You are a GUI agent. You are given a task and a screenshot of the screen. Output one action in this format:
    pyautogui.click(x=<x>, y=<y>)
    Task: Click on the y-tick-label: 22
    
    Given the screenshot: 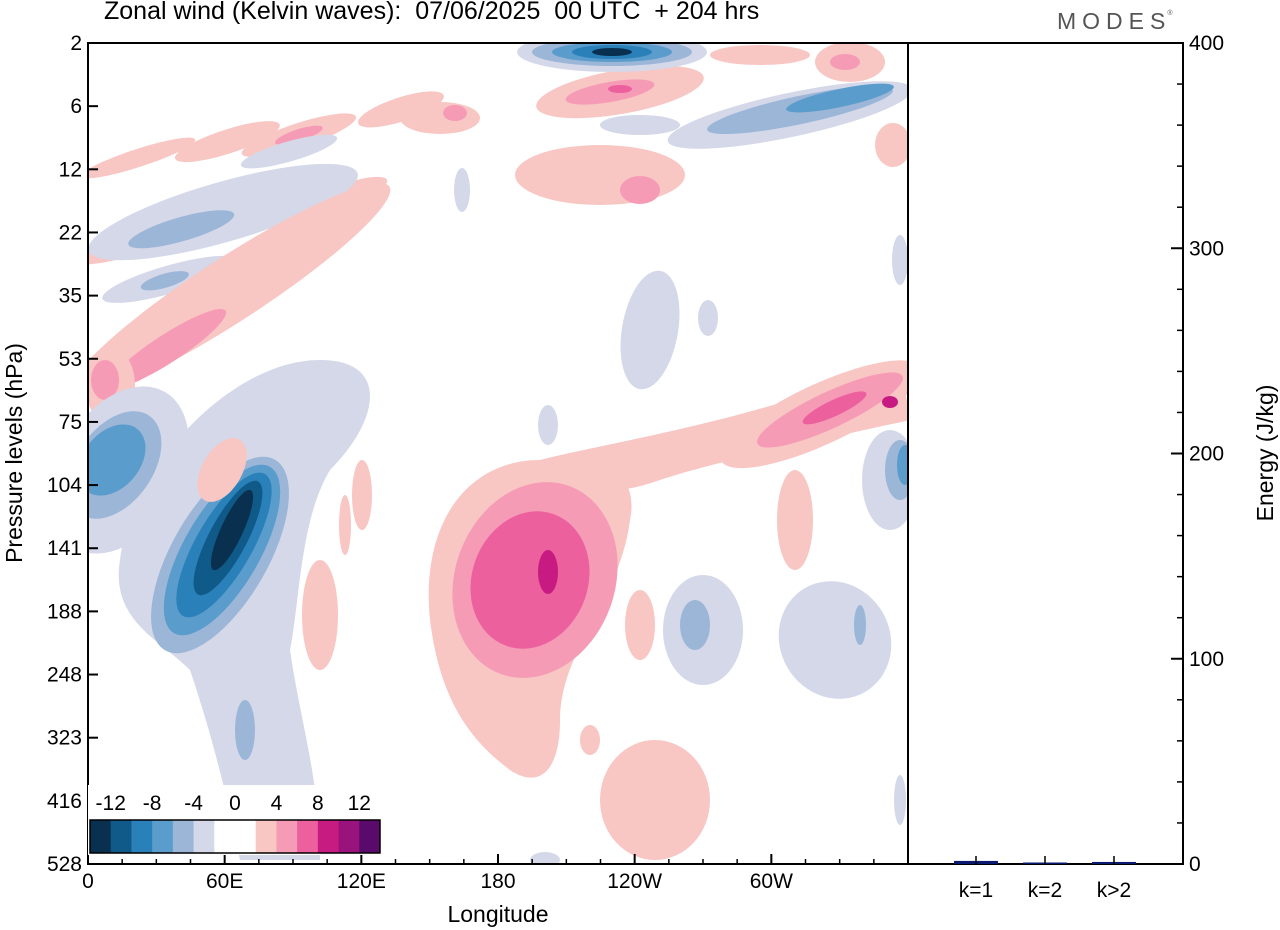 What is the action you would take?
    pyautogui.click(x=70, y=232)
    